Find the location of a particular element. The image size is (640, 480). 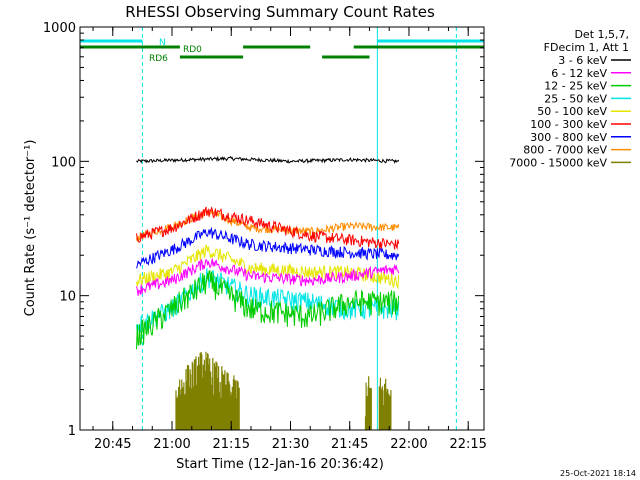

x-tick-label: 22:00 is located at coordinates (408, 444).